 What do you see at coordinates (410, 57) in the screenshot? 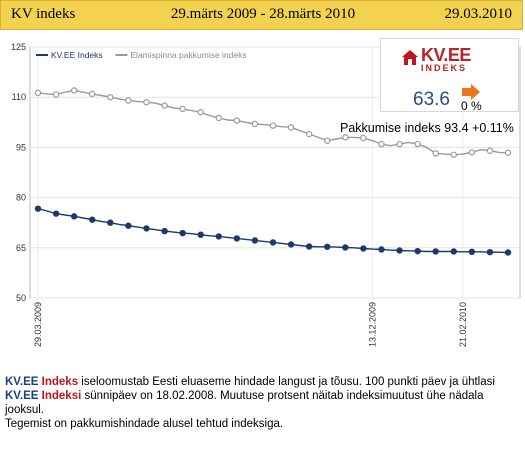
I see `house-icon` at bounding box center [410, 57].